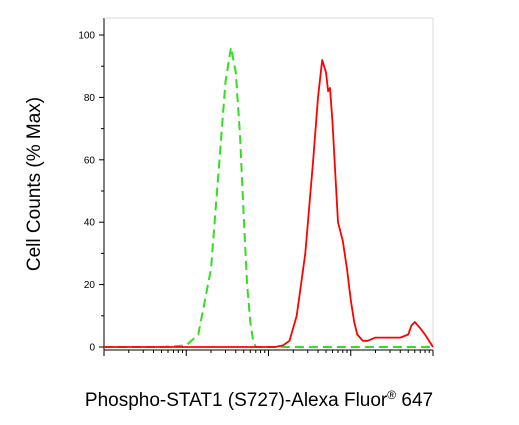 The width and height of the screenshot is (519, 425). Describe the element at coordinates (90, 160) in the screenshot. I see `y-tick-label: 60` at that location.